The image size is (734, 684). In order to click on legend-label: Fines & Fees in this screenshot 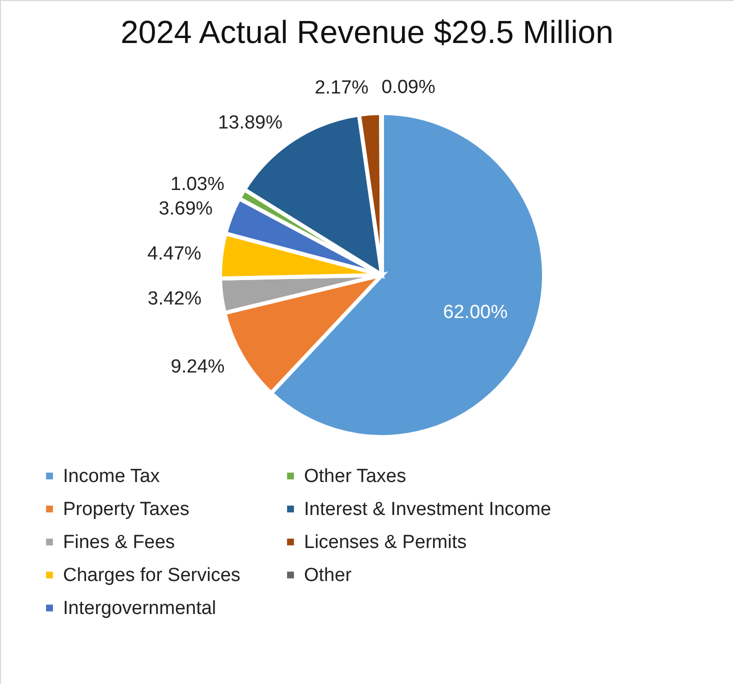, I will do `click(119, 542)`.